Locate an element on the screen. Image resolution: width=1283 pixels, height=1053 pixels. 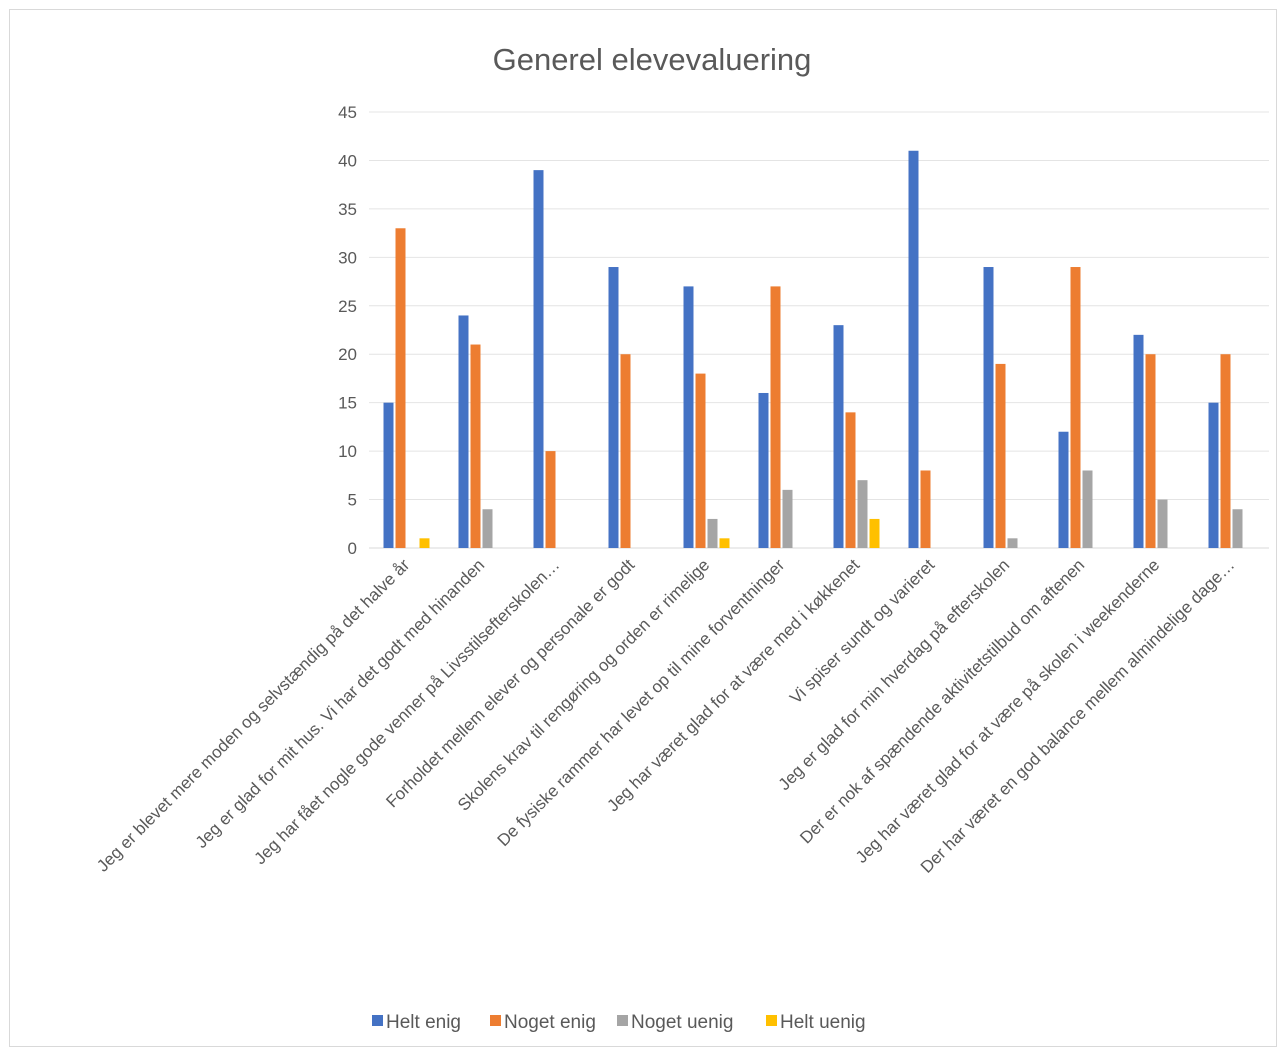
legend-label: Helt enig is located at coordinates (423, 1022).